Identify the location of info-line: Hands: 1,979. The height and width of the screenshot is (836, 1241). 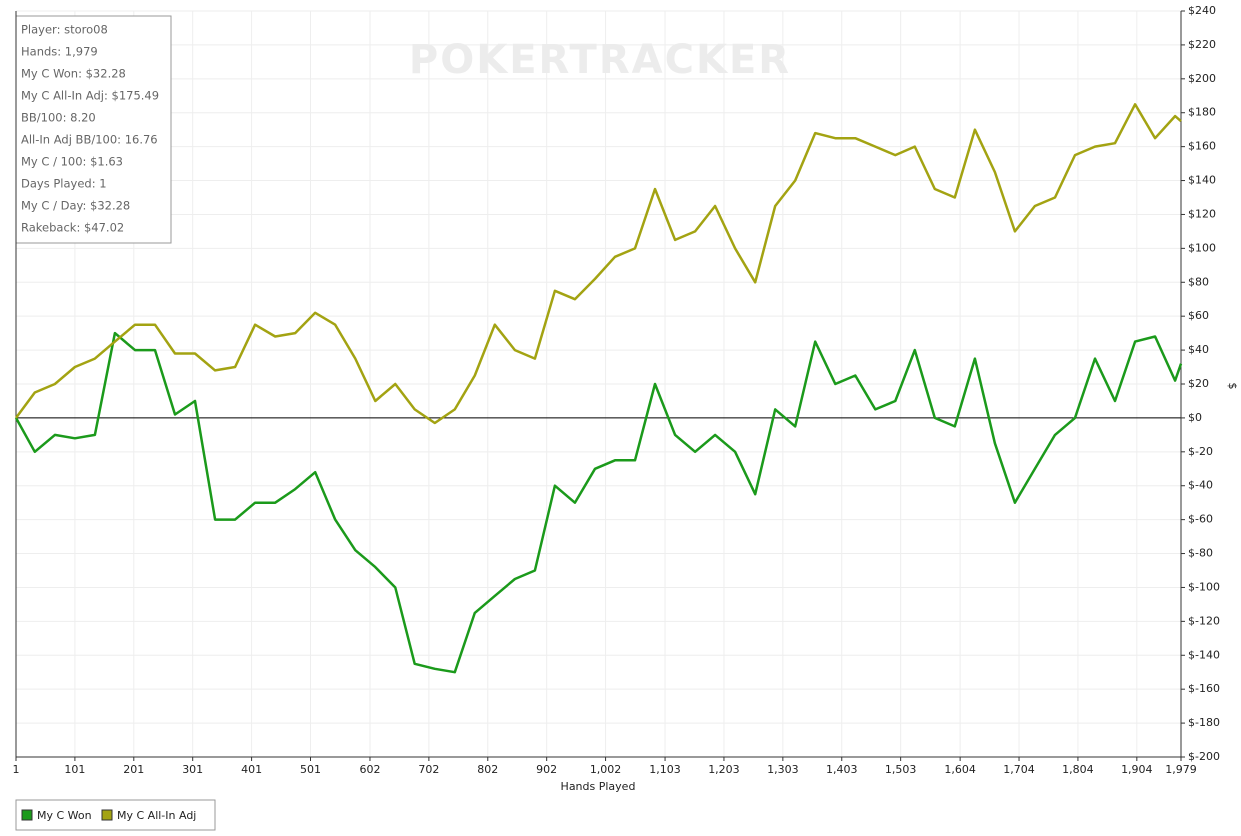
(59, 52).